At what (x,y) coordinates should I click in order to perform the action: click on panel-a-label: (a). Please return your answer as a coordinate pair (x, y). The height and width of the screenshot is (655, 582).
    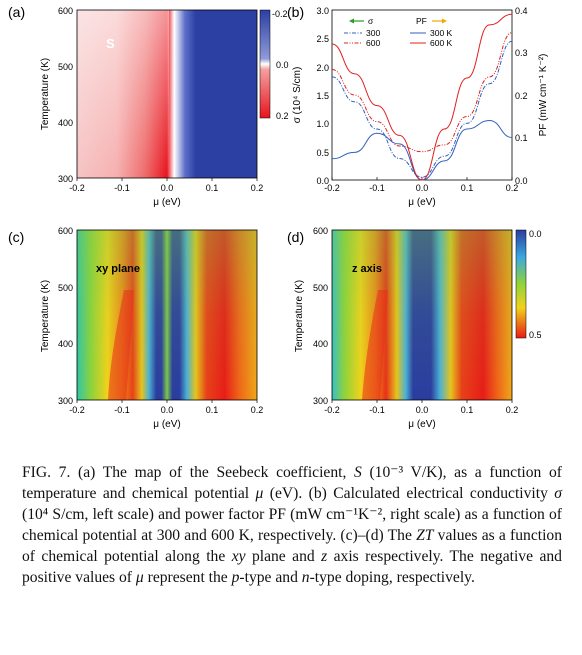
    Looking at the image, I should click on (16, 12).